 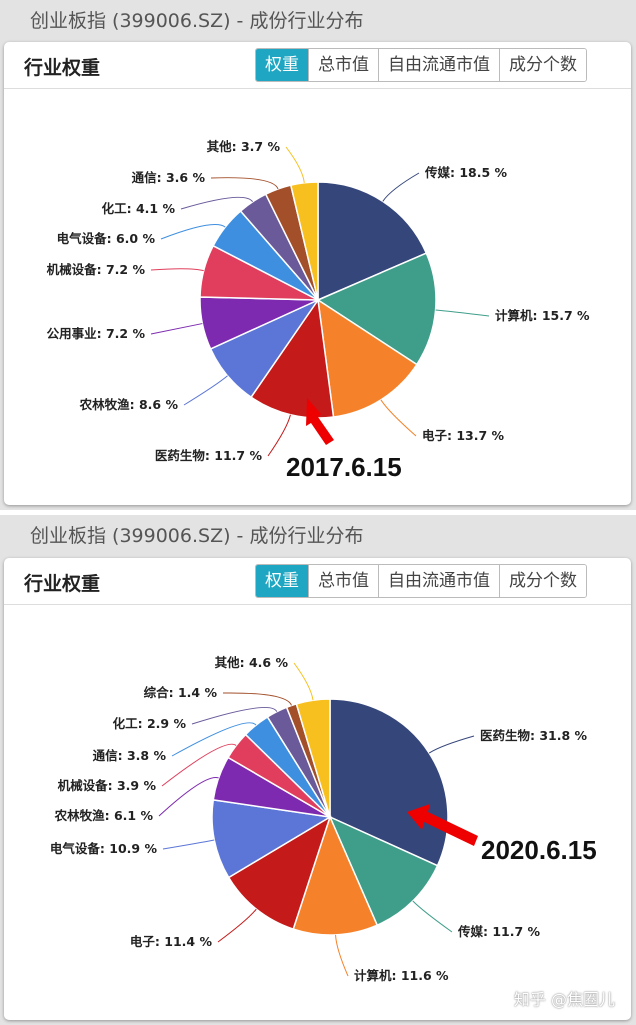 What do you see at coordinates (252, 662) in the screenshot?
I see `slice-label: 其他: 4.6 %` at bounding box center [252, 662].